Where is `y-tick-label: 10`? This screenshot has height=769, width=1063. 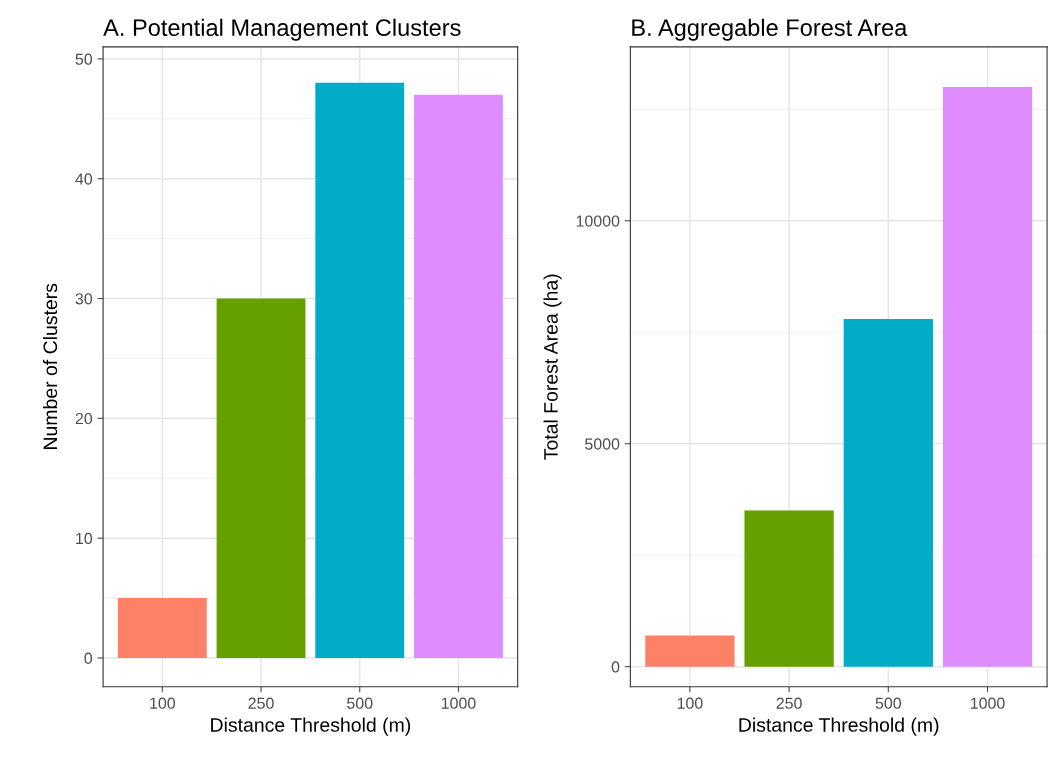 y-tick-label: 10 is located at coordinates (84, 538).